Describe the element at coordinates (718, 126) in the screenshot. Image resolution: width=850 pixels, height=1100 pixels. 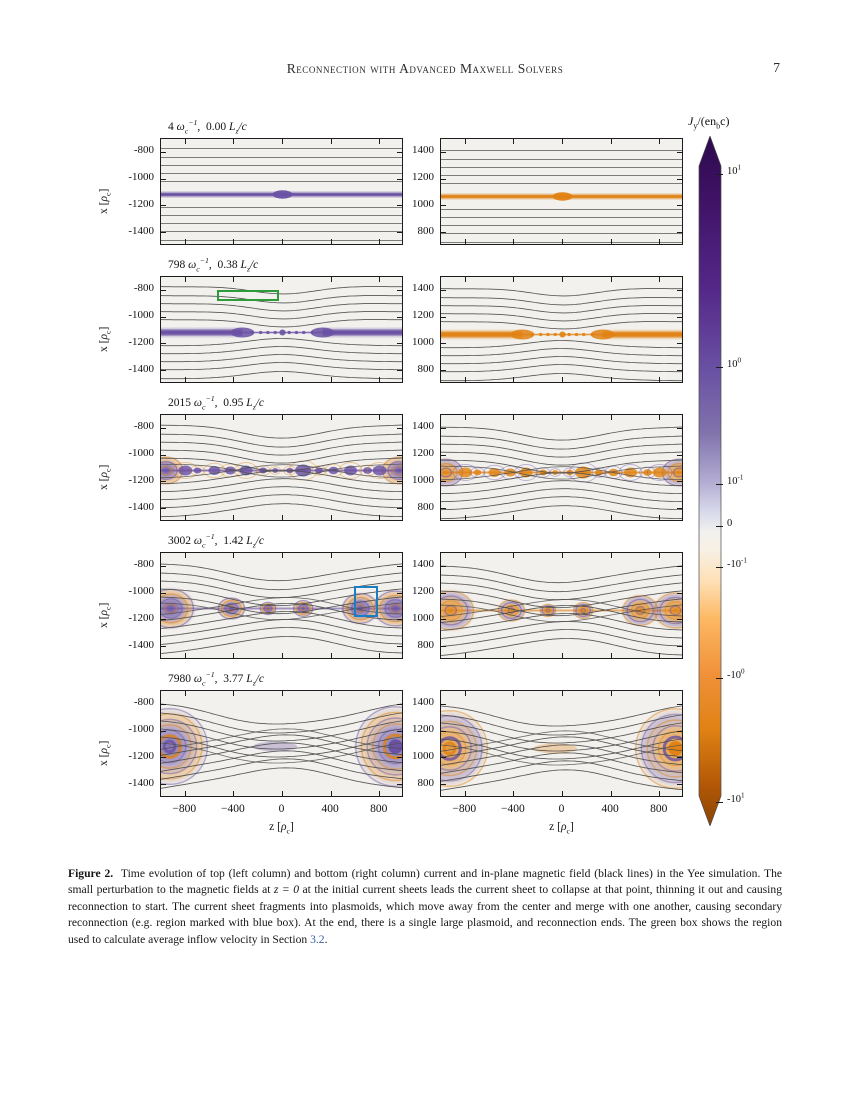
I see `colorbar-label-rest-sub: b` at that location.